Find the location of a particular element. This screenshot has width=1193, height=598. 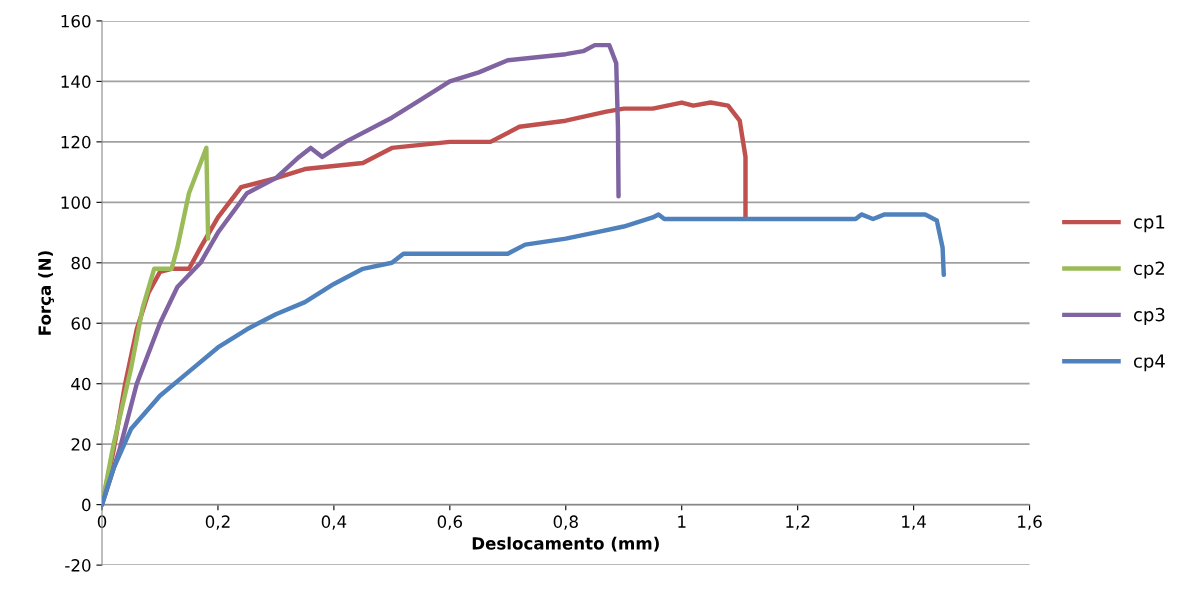

x-tick-label: 1 is located at coordinates (682, 521).